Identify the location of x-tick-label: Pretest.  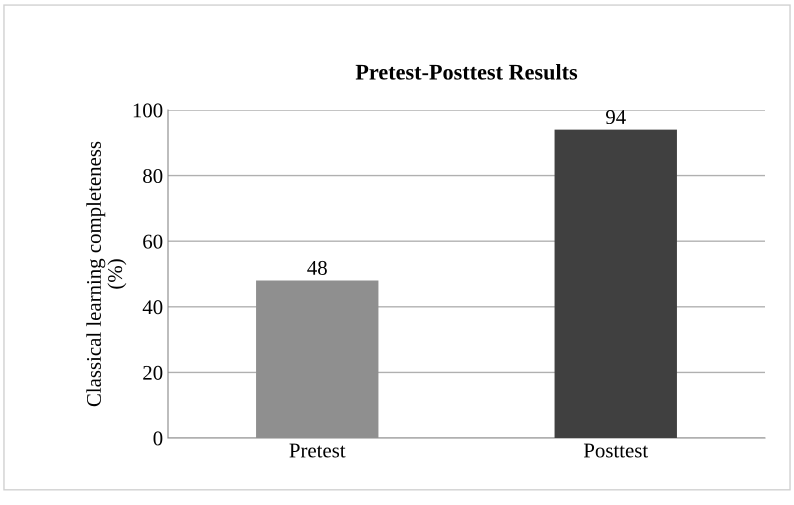
(318, 451).